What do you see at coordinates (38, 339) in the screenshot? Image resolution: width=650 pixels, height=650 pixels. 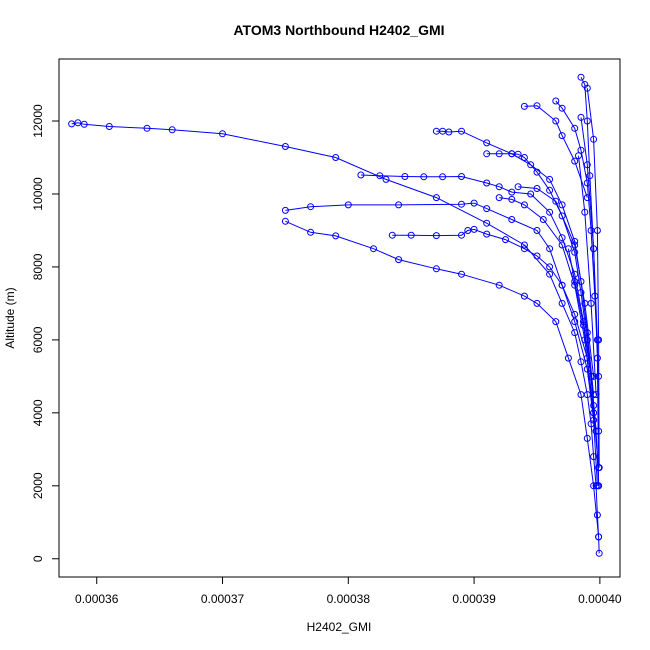 I see `y-tick-label: 6000` at bounding box center [38, 339].